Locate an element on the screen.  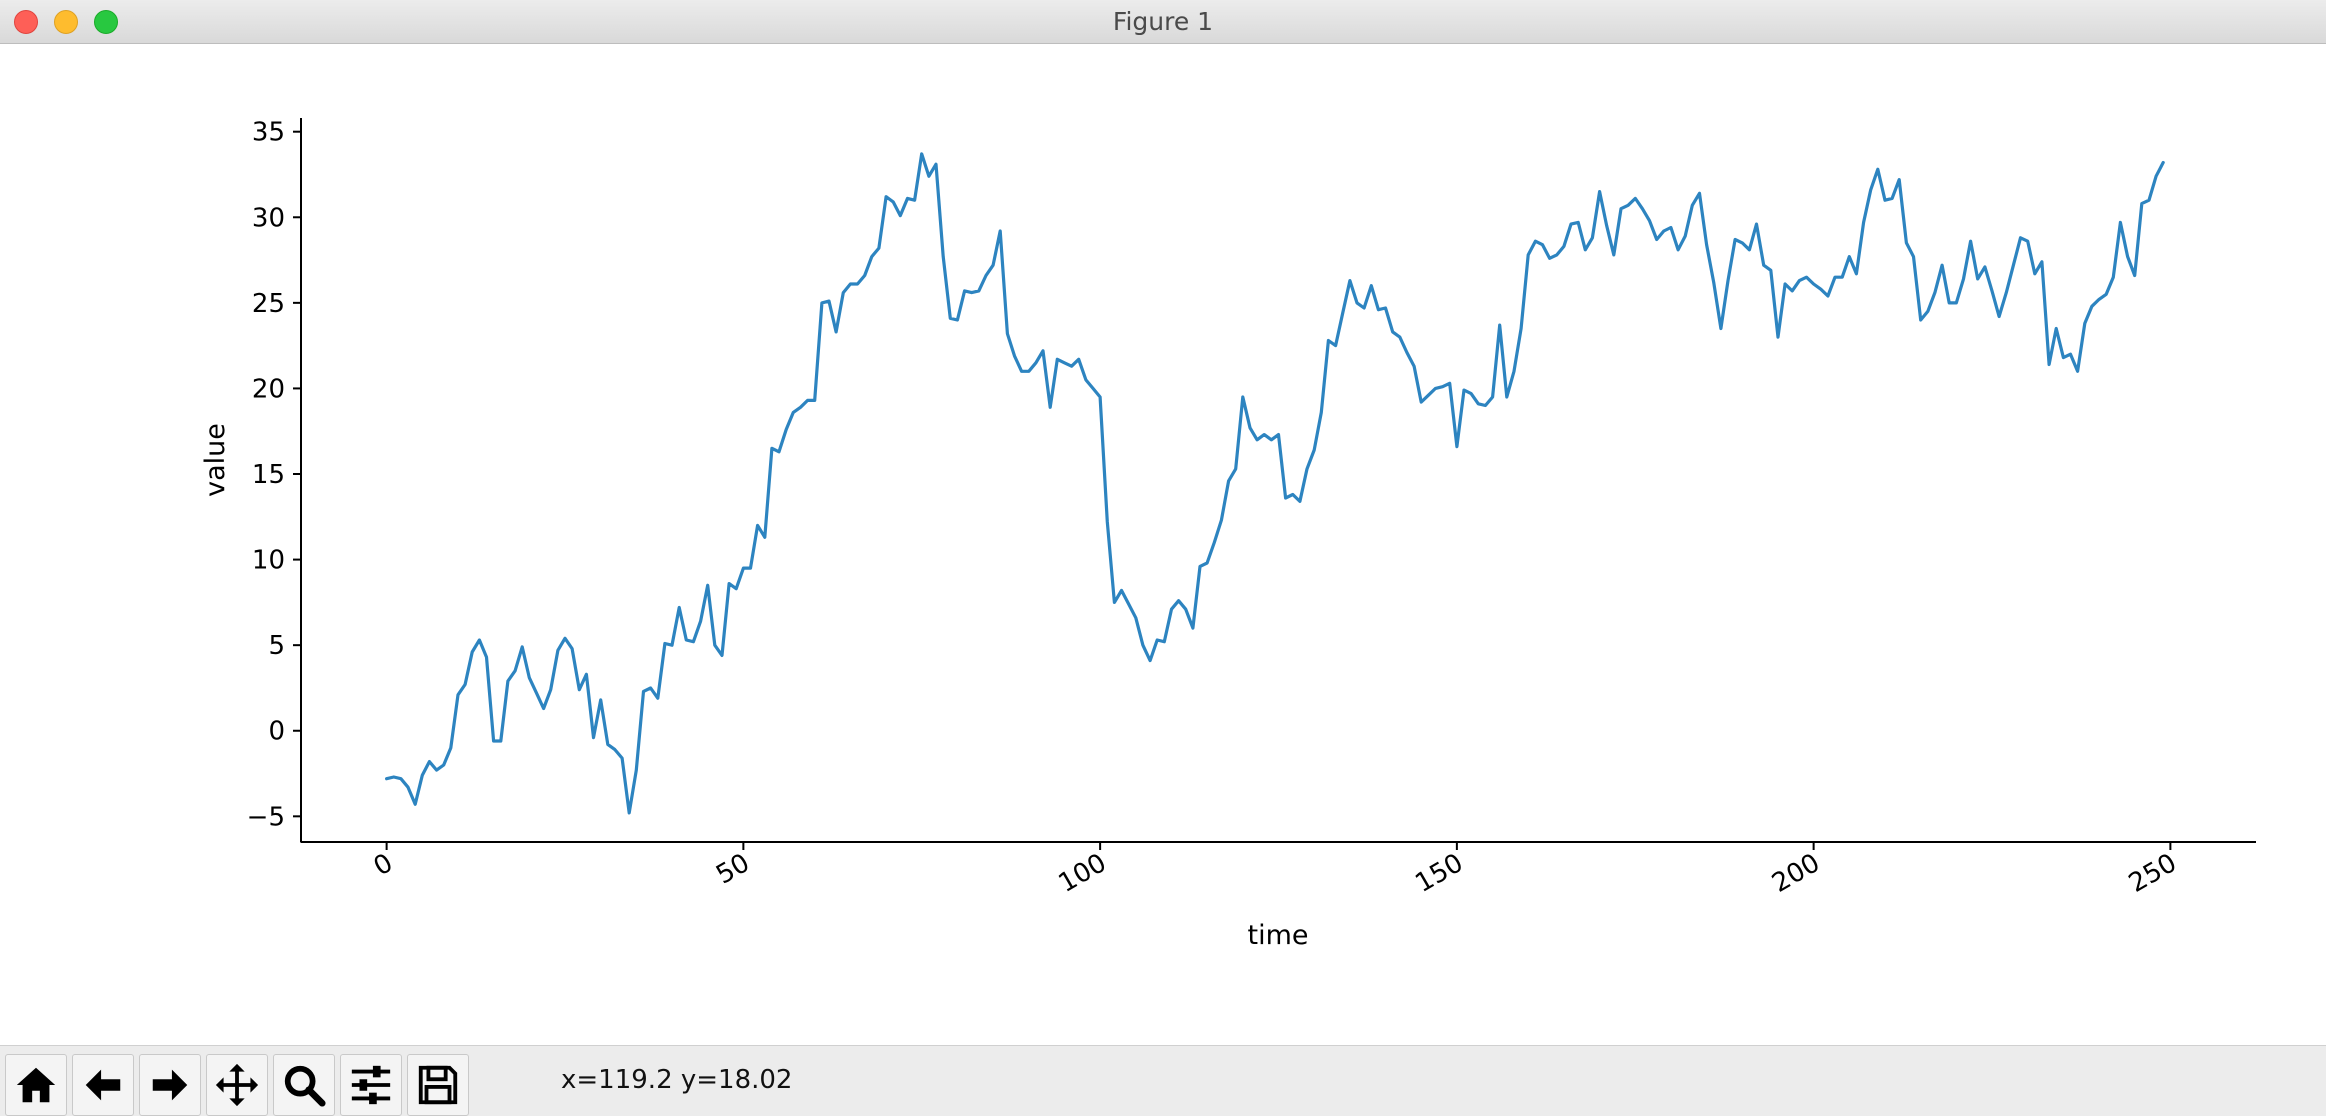
zoom-button is located at coordinates (304, 1085).